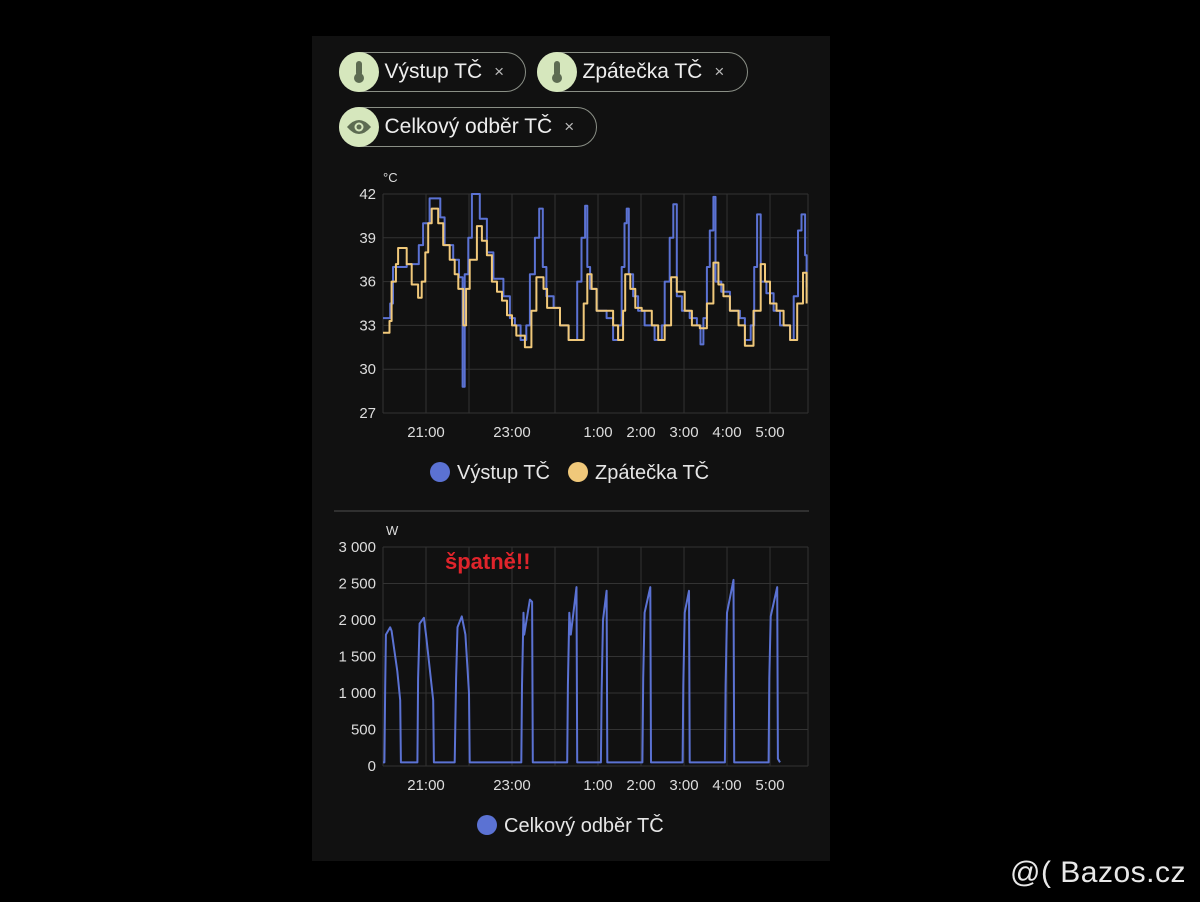 This screenshot has height=902, width=1200. I want to click on y-tick-label: 39, so click(367, 238).